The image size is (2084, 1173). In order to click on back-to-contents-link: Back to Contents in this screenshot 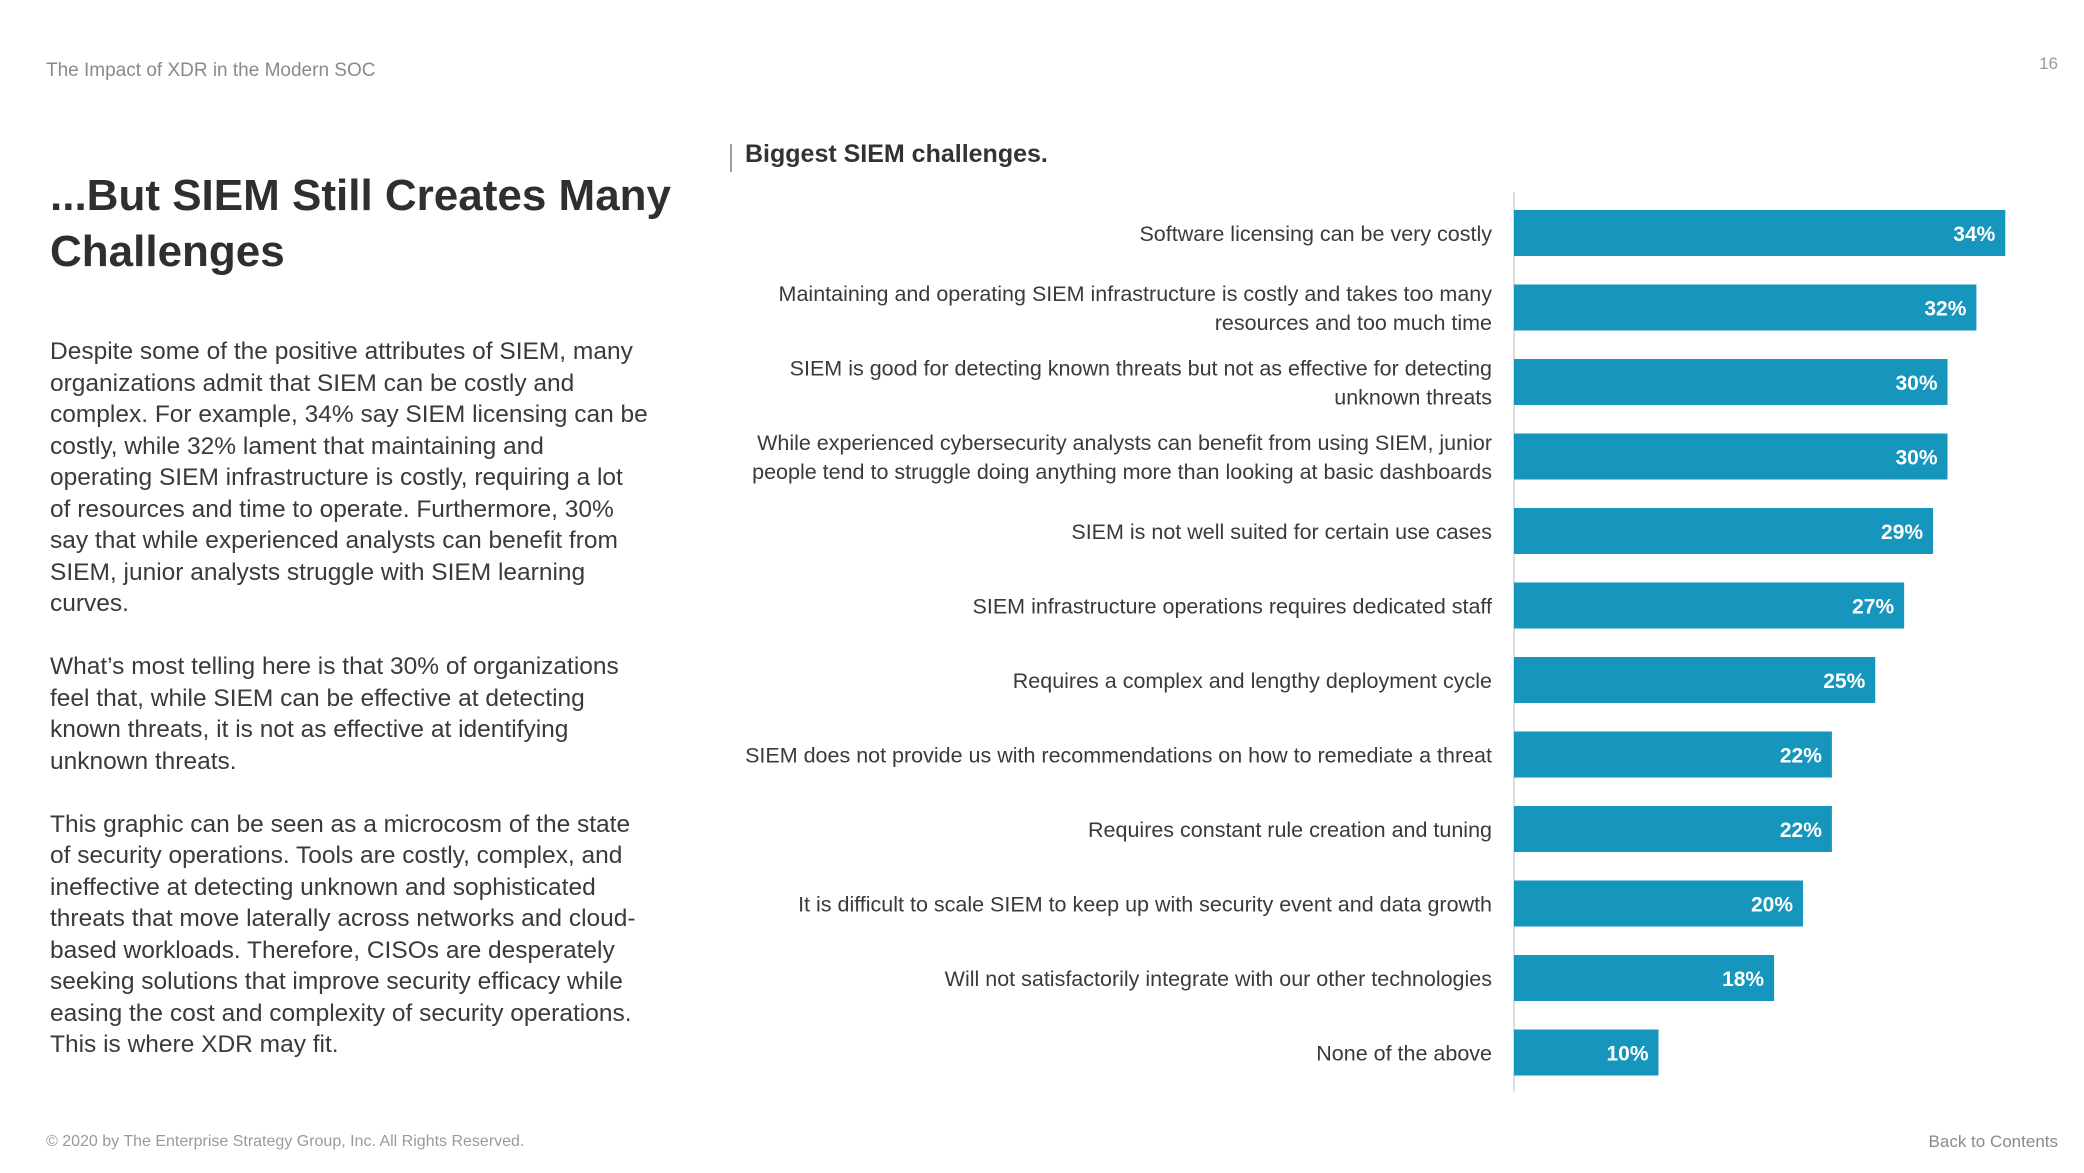, I will do `click(1993, 1141)`.